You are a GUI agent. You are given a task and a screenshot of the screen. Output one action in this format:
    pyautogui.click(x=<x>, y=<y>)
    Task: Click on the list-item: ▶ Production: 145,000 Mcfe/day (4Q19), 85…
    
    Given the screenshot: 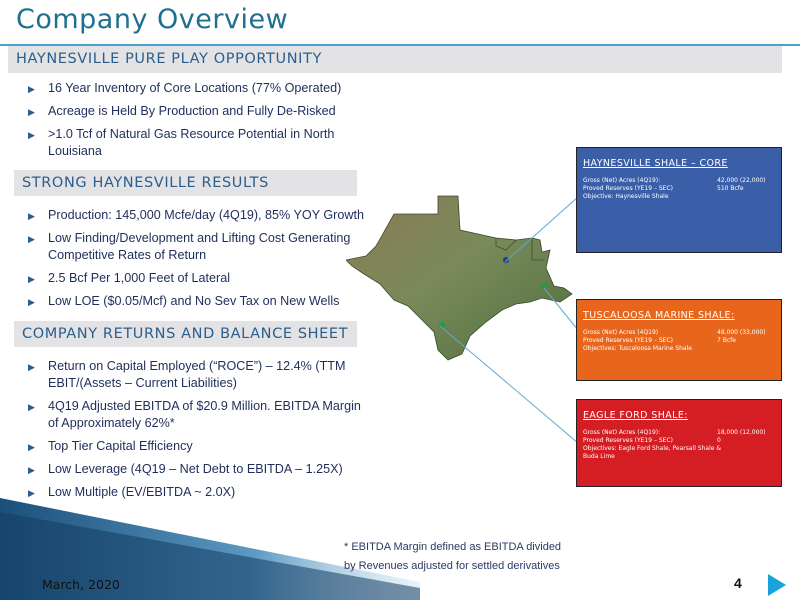 What is the action you would take?
    pyautogui.click(x=200, y=215)
    